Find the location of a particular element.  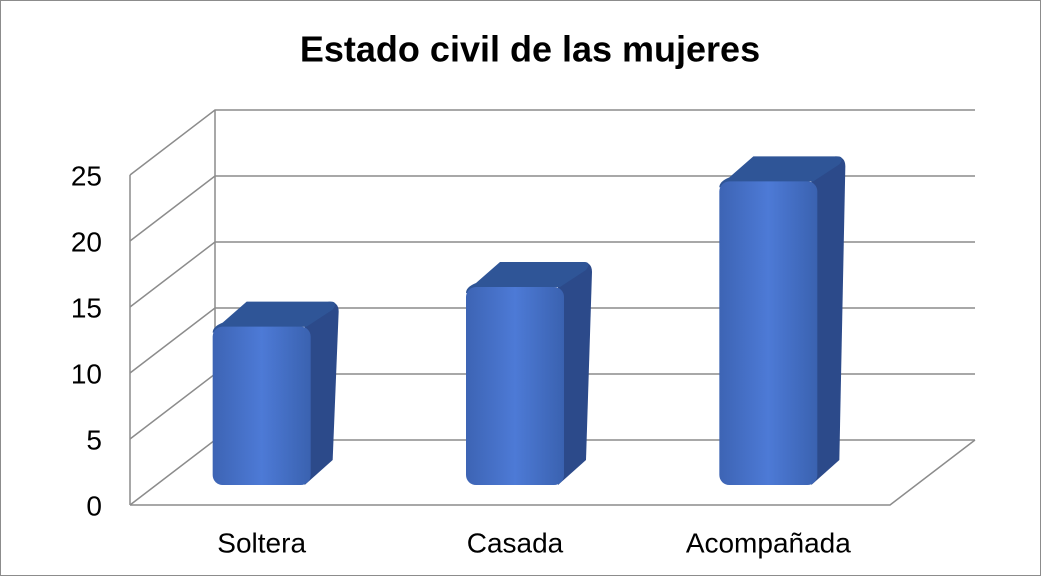

floor-edge is located at coordinates (553, 472).